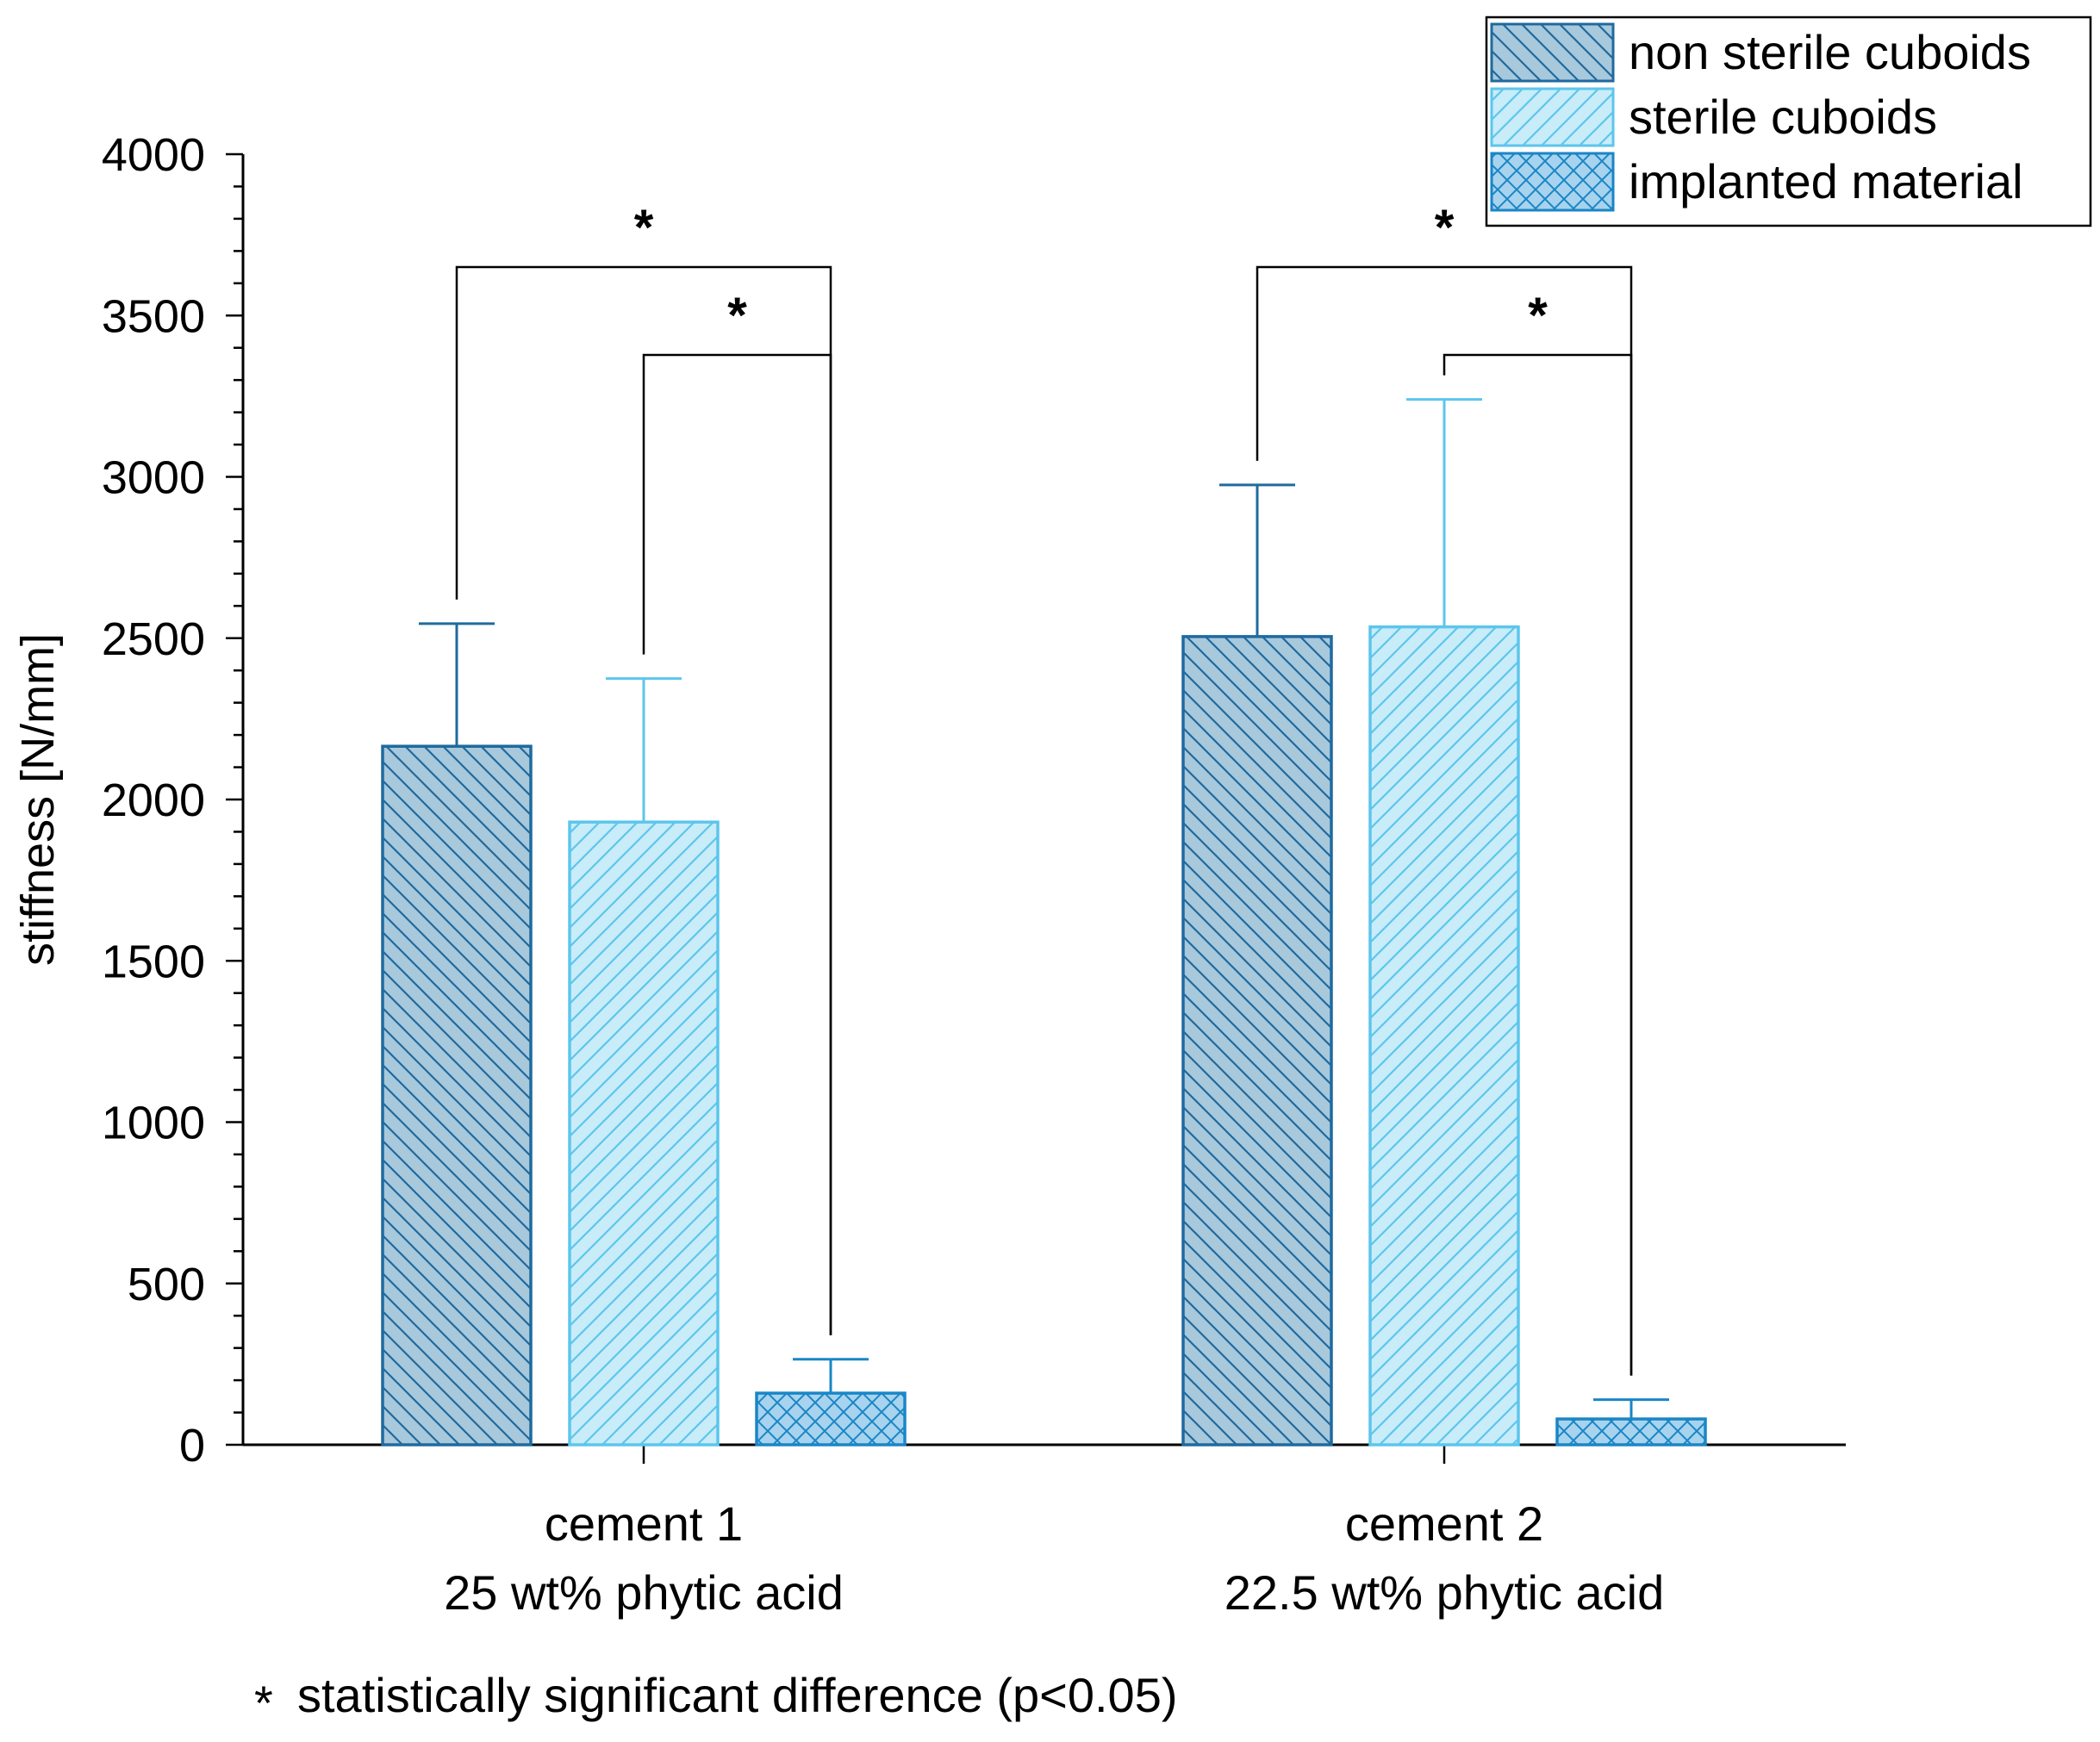  I want to click on y-axis-title: stiffness [N/mm], so click(38, 799).